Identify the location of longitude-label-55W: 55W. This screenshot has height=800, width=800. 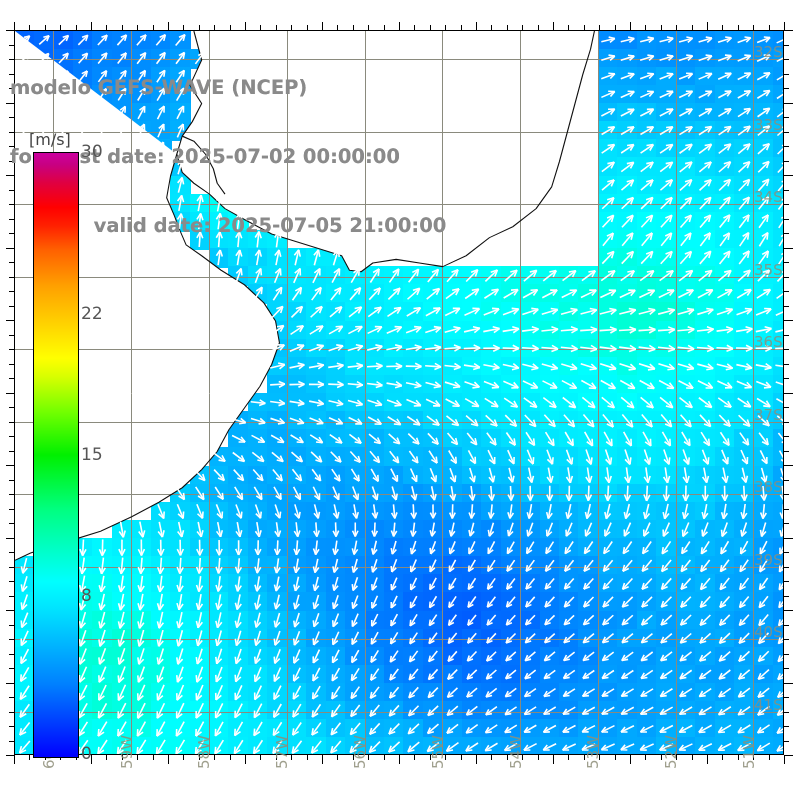
(437, 752).